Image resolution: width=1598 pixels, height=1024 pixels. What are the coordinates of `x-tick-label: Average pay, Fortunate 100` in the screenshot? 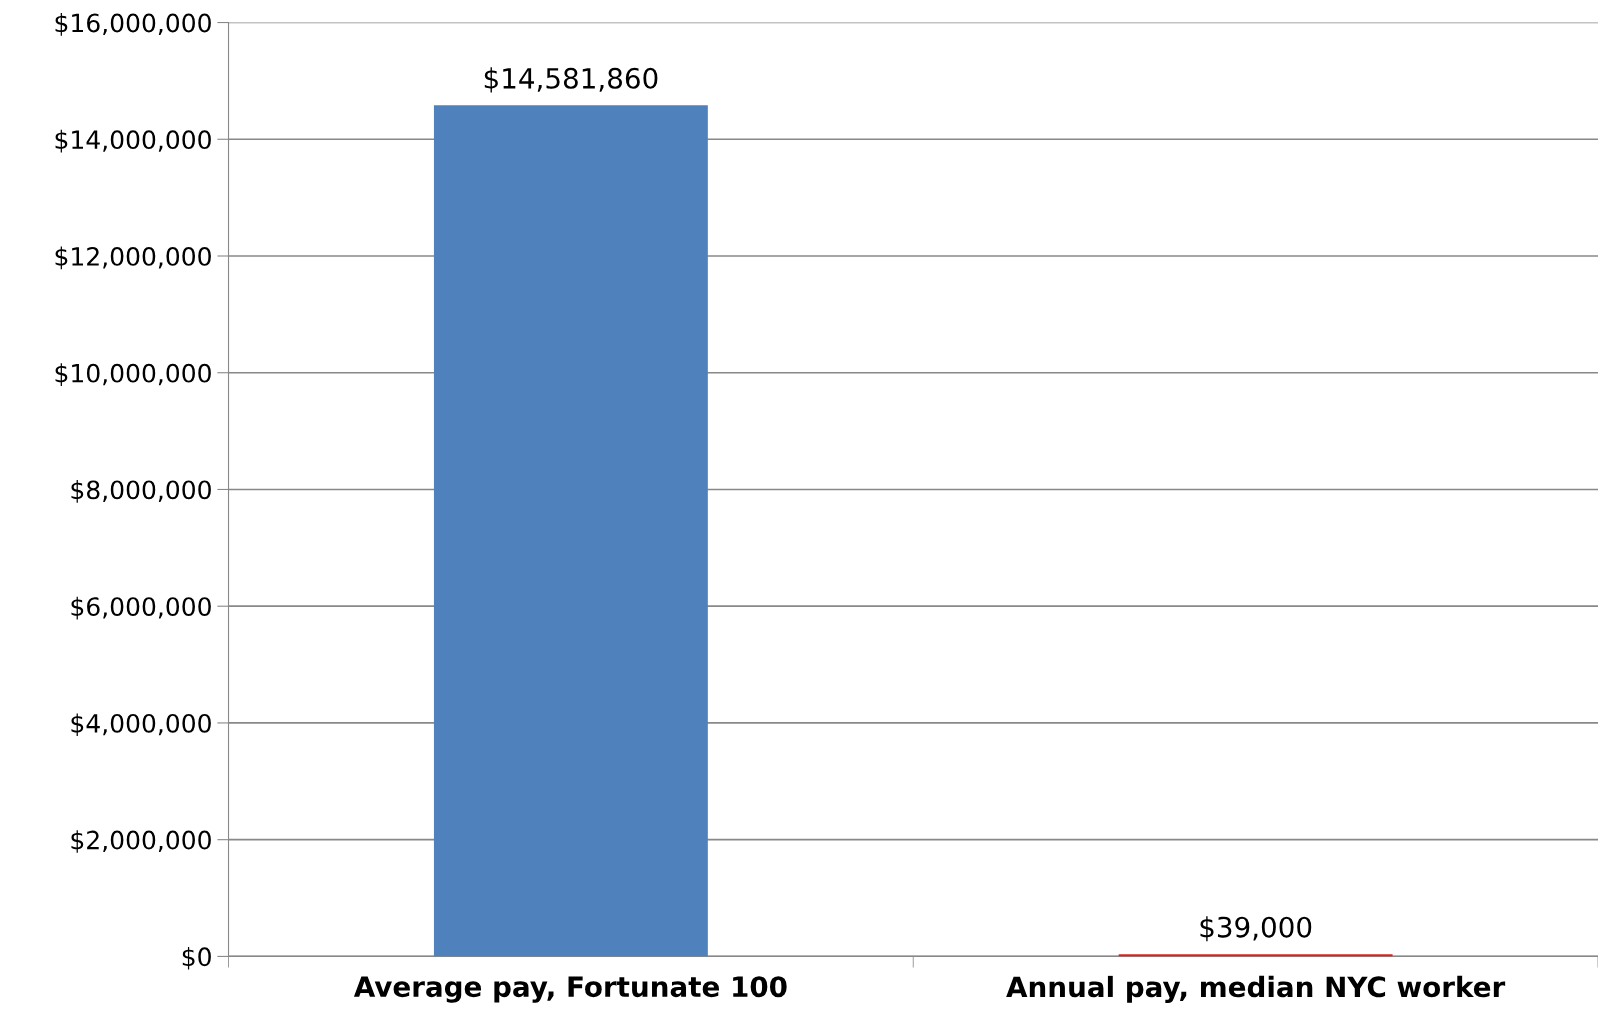 It's located at (570, 989).